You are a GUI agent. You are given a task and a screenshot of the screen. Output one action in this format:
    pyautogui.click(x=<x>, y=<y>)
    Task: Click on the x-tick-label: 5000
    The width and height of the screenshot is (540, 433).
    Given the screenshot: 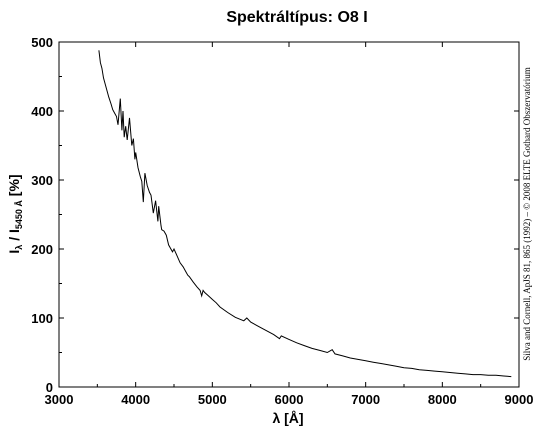 What is the action you would take?
    pyautogui.click(x=212, y=399)
    